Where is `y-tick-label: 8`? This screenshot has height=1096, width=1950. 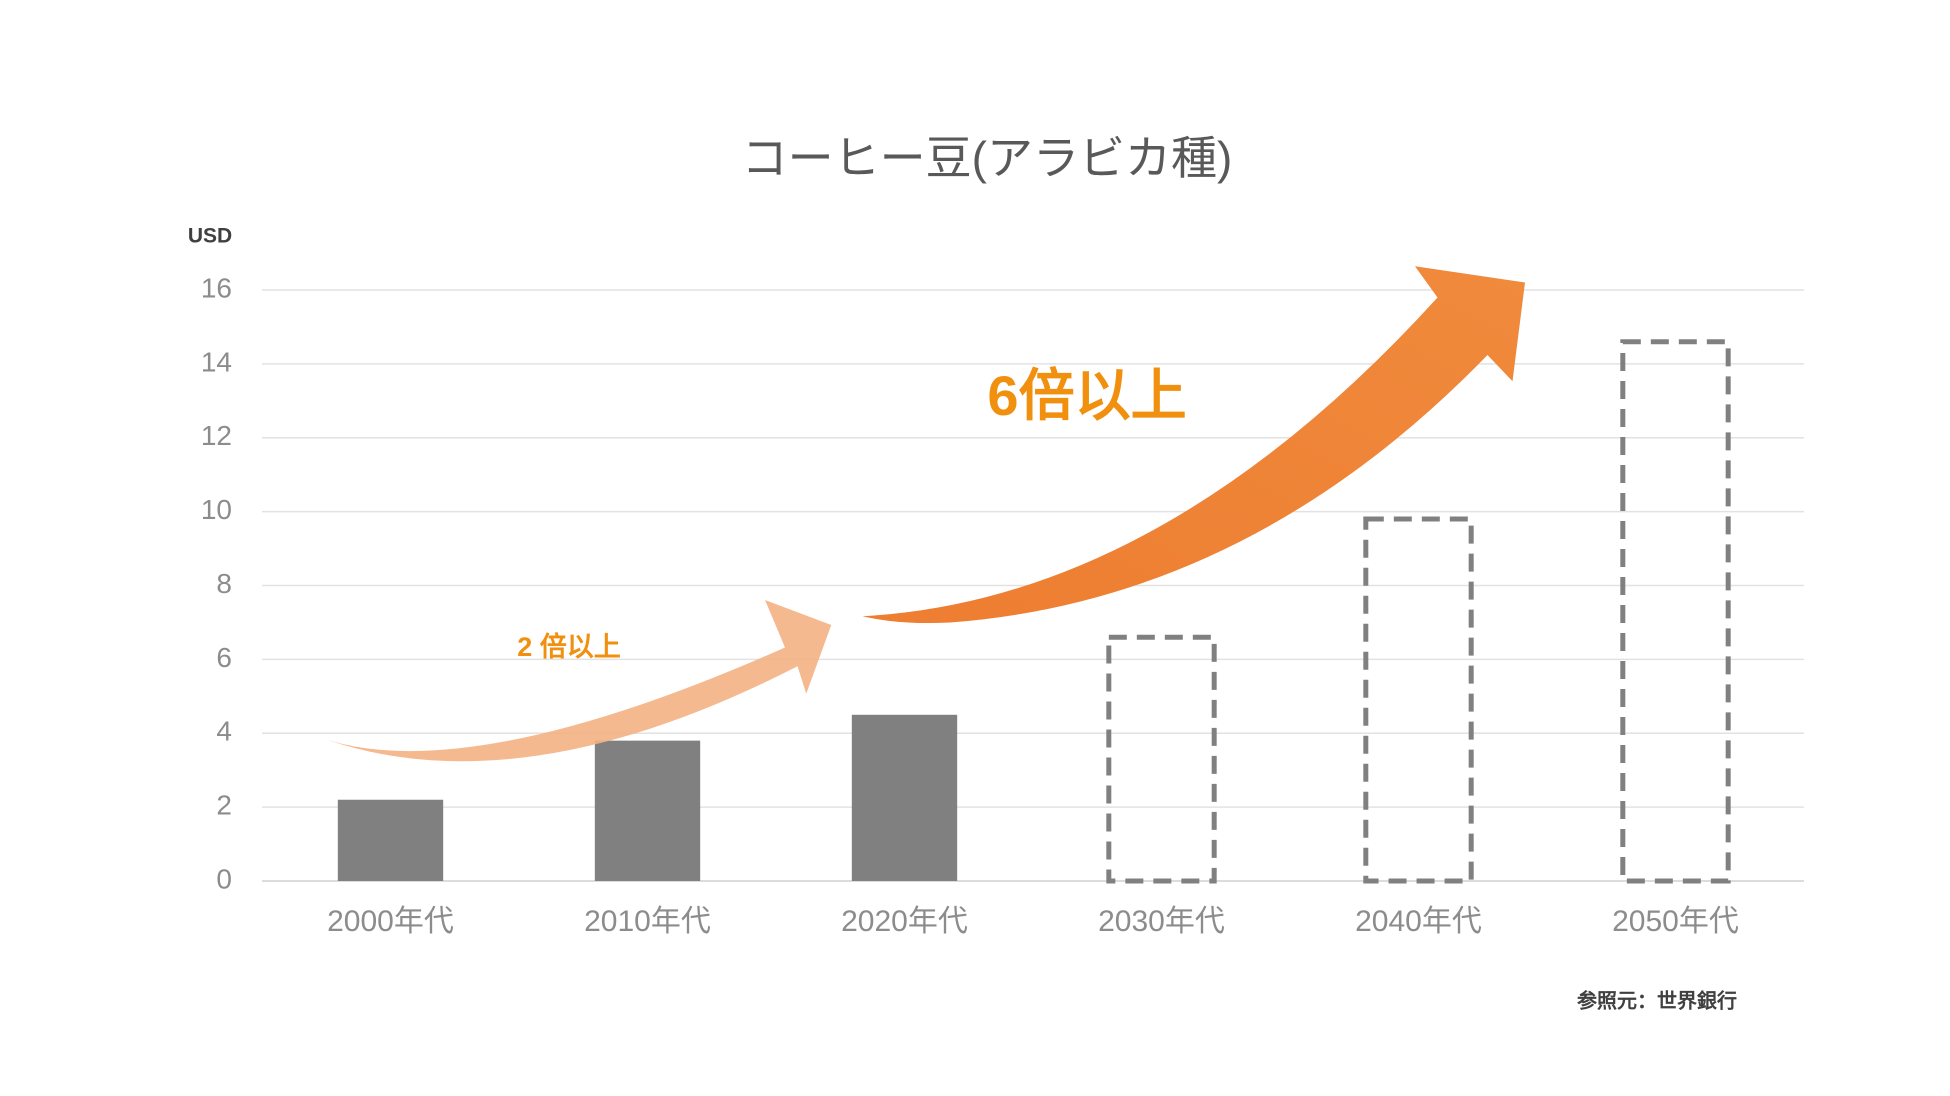 y-tick-label: 8 is located at coordinates (224, 583).